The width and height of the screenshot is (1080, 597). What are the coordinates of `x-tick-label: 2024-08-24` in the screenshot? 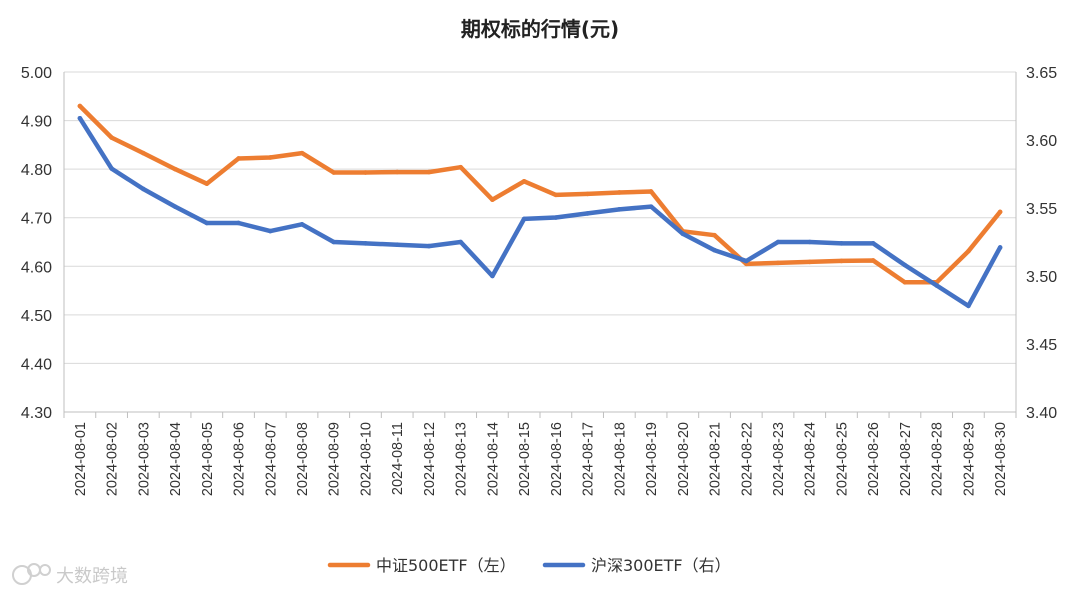 It's located at (811, 459).